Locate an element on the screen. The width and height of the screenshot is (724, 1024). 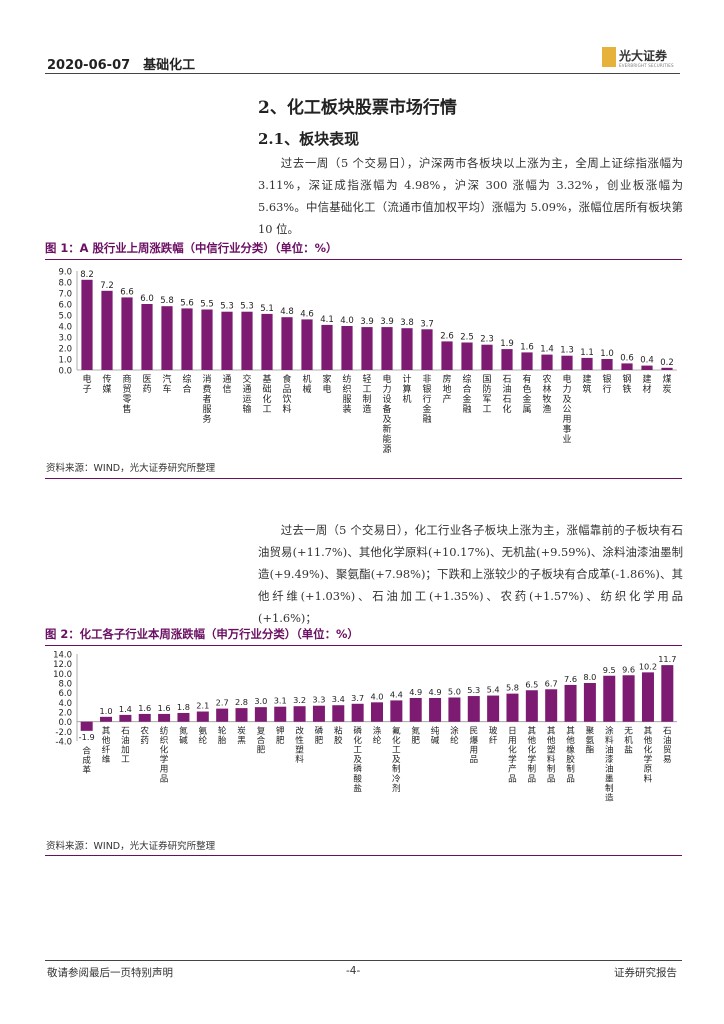
footer-report-type: 证券研究报告 is located at coordinates (645, 973).